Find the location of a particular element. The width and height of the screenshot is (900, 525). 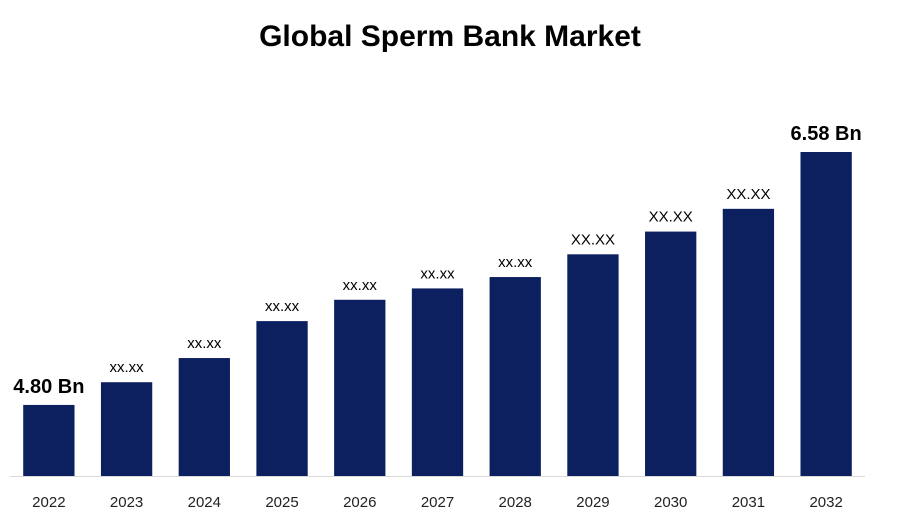

bar-2024 is located at coordinates (204, 417).